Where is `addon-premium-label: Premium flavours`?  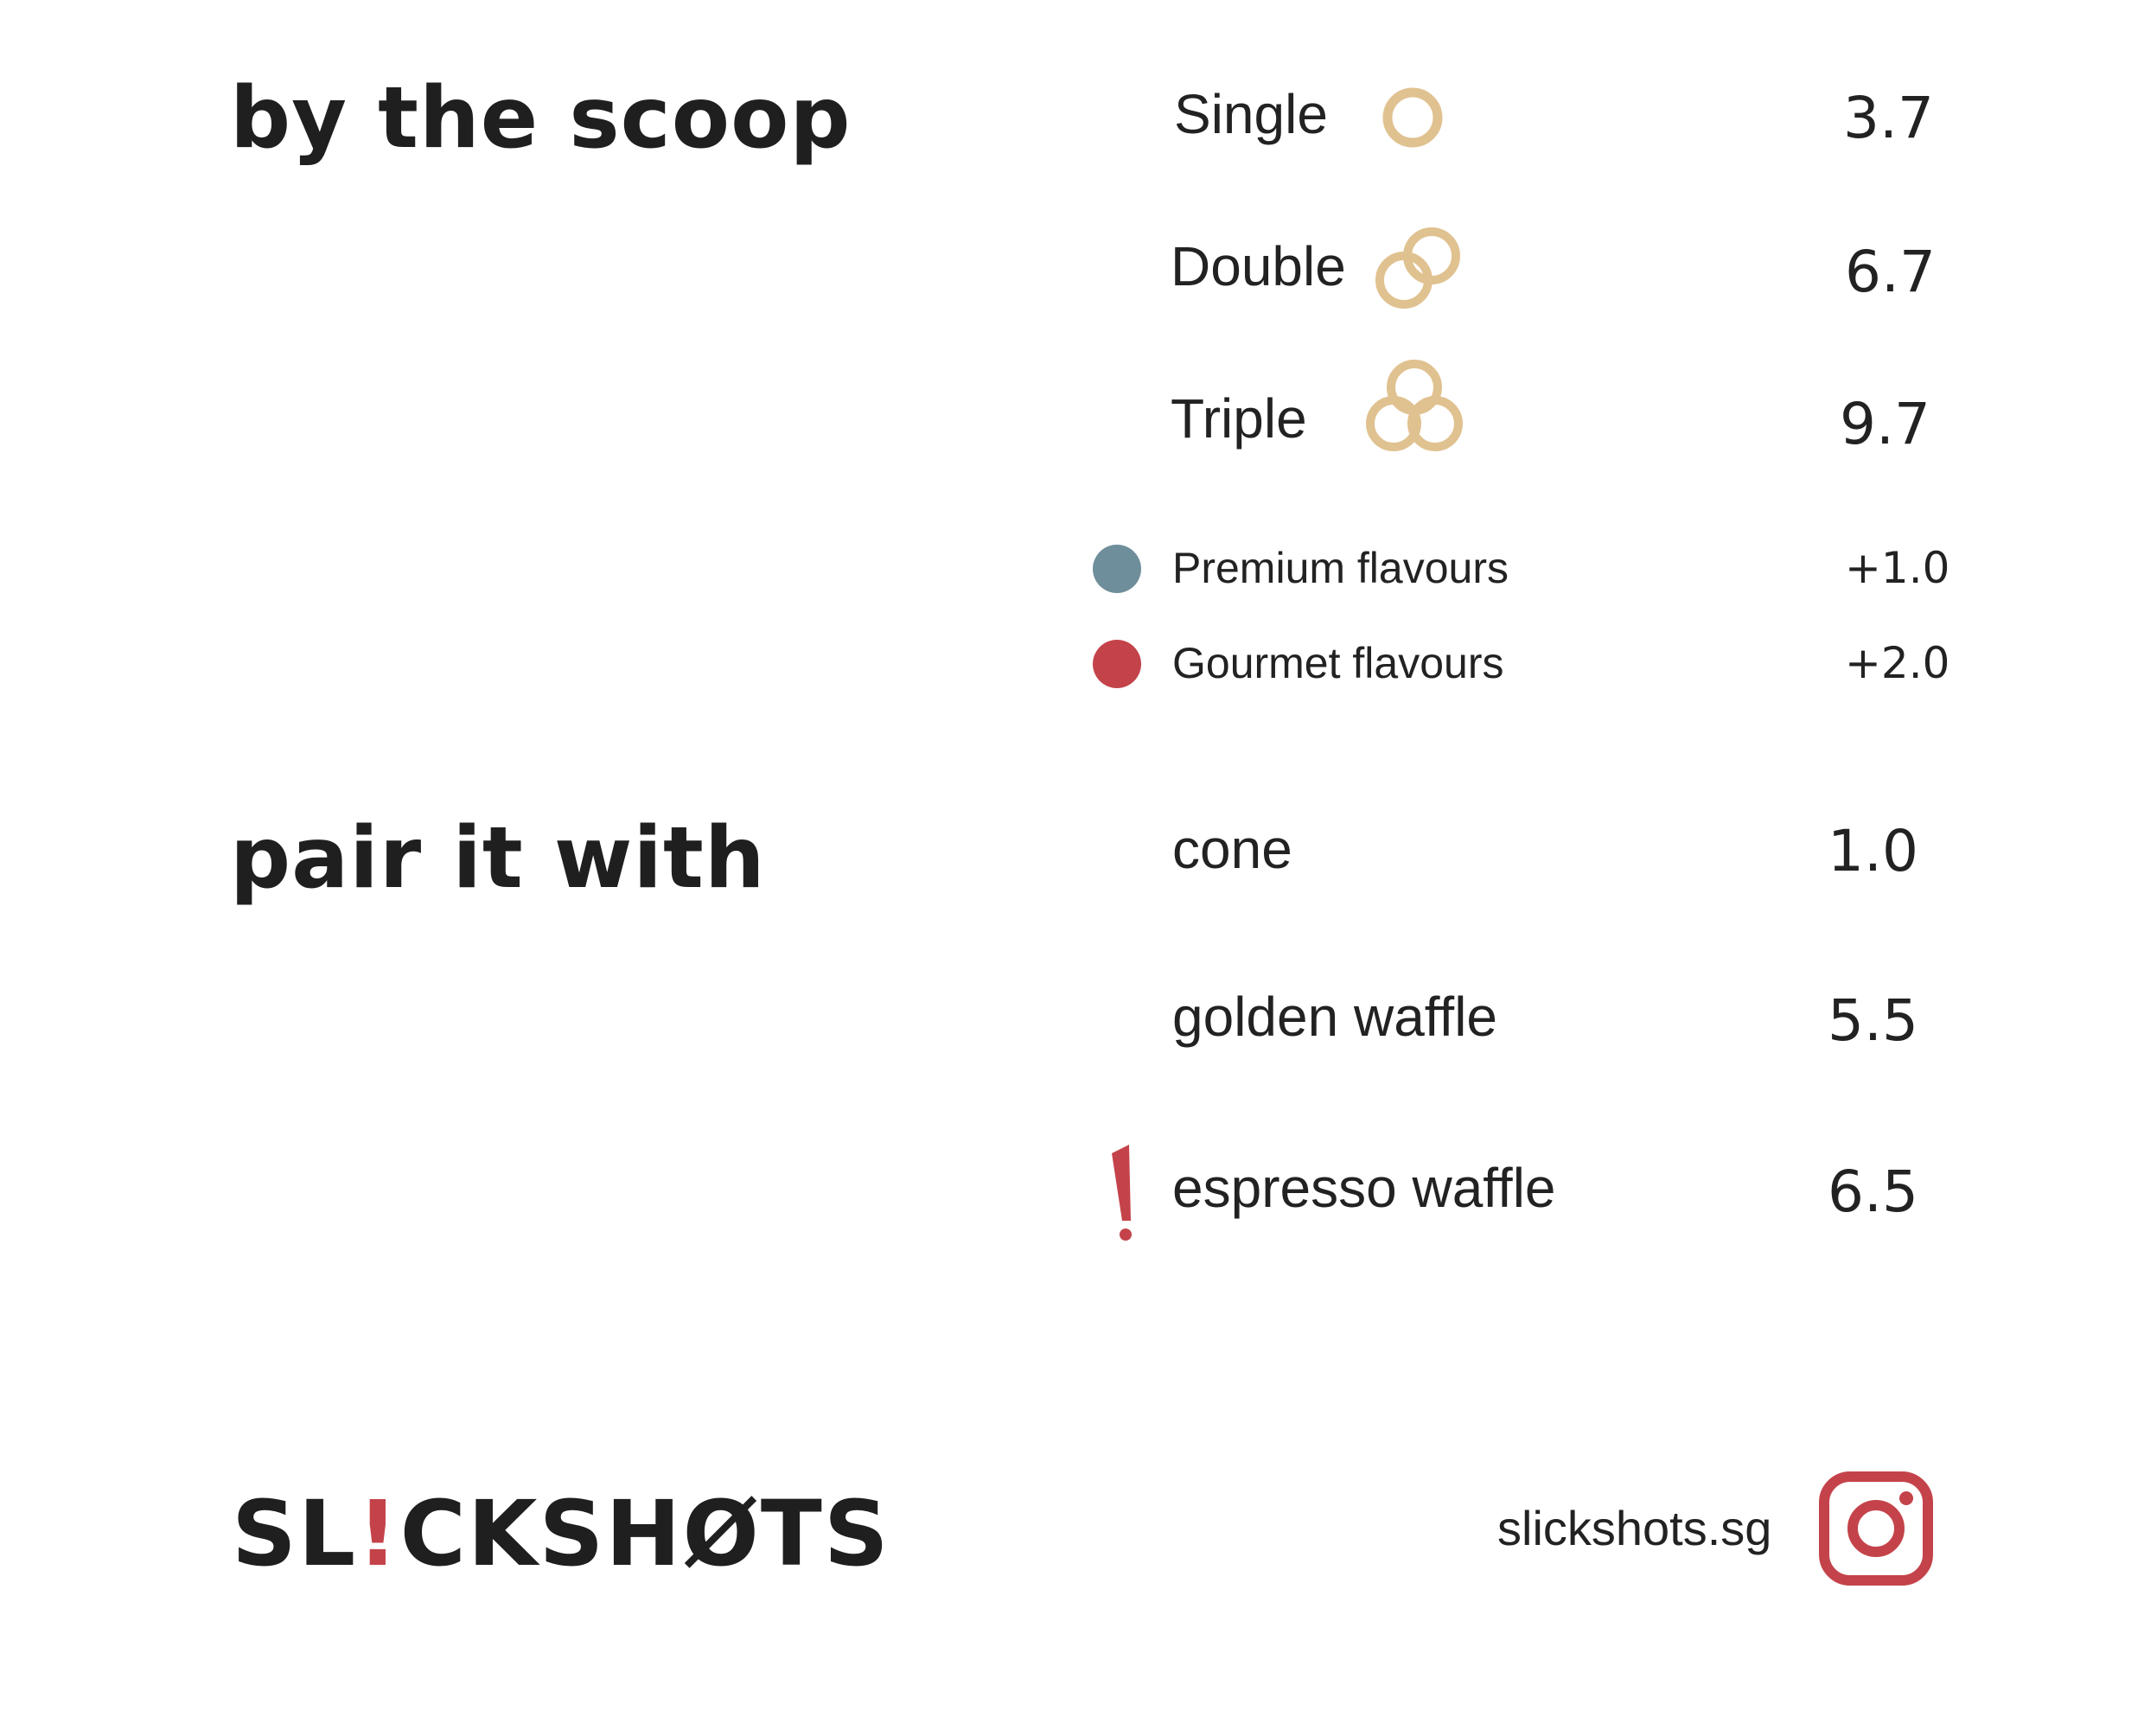 addon-premium-label: Premium flavours is located at coordinates (1340, 568).